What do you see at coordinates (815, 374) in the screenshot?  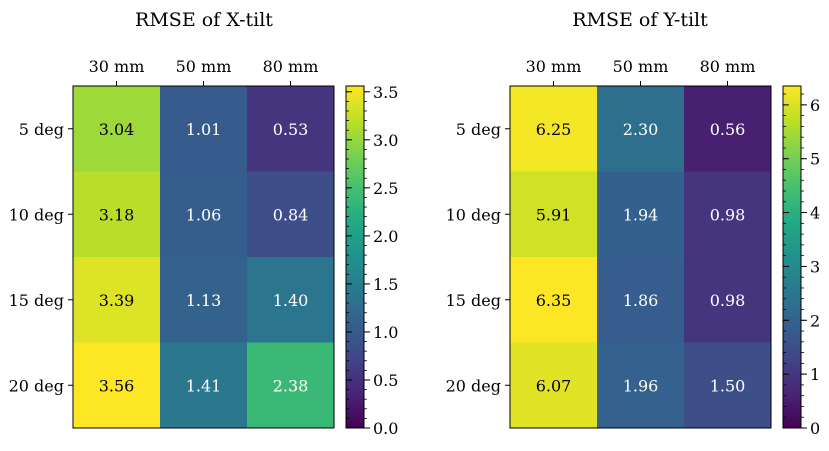 I see `colorbar-tick-label: 1` at bounding box center [815, 374].